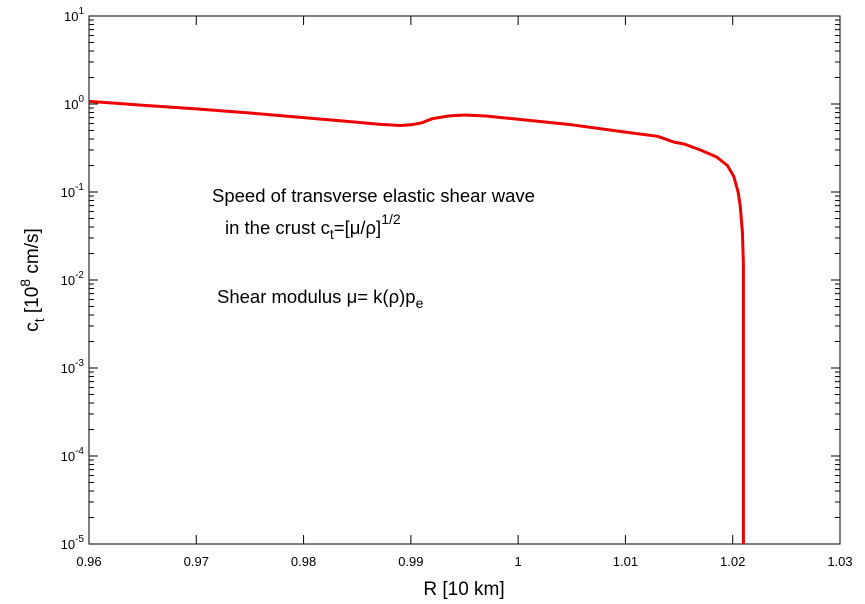 The image size is (865, 604). What do you see at coordinates (625, 561) in the screenshot?
I see `x-tick-label: 1.01` at bounding box center [625, 561].